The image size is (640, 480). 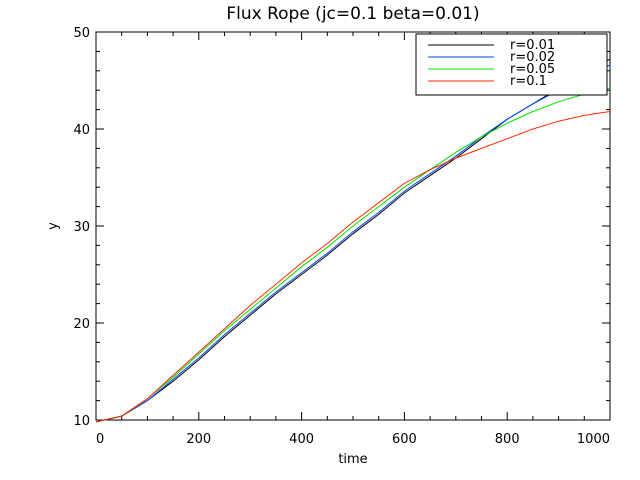 I want to click on legend-items: r=0.01r=0.02r=0.05r=0.1, so click(x=491, y=63).